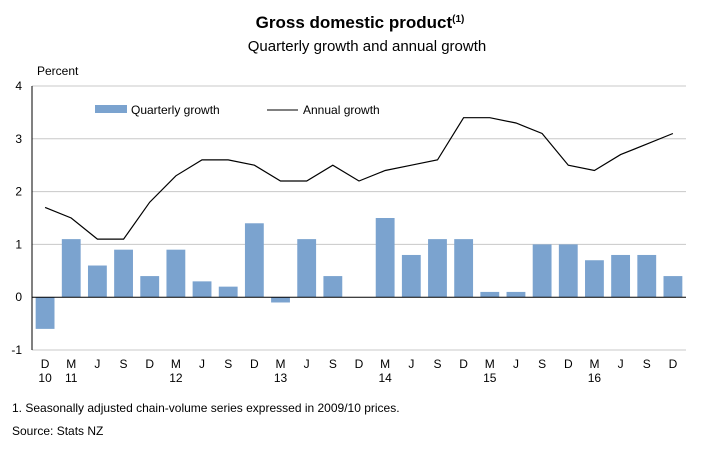 Image resolution: width=706 pixels, height=450 pixels. What do you see at coordinates (18, 139) in the screenshot?
I see `y-tick-label-3: 3` at bounding box center [18, 139].